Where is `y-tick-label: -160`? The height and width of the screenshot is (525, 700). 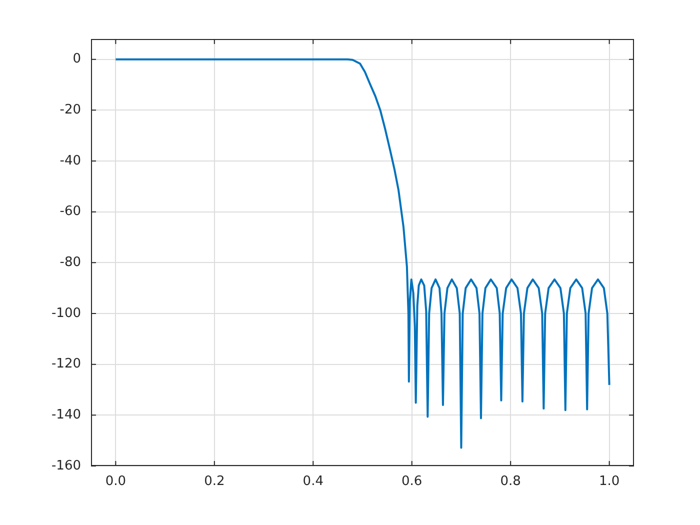
y-tick-label: -160 is located at coordinates (66, 466).